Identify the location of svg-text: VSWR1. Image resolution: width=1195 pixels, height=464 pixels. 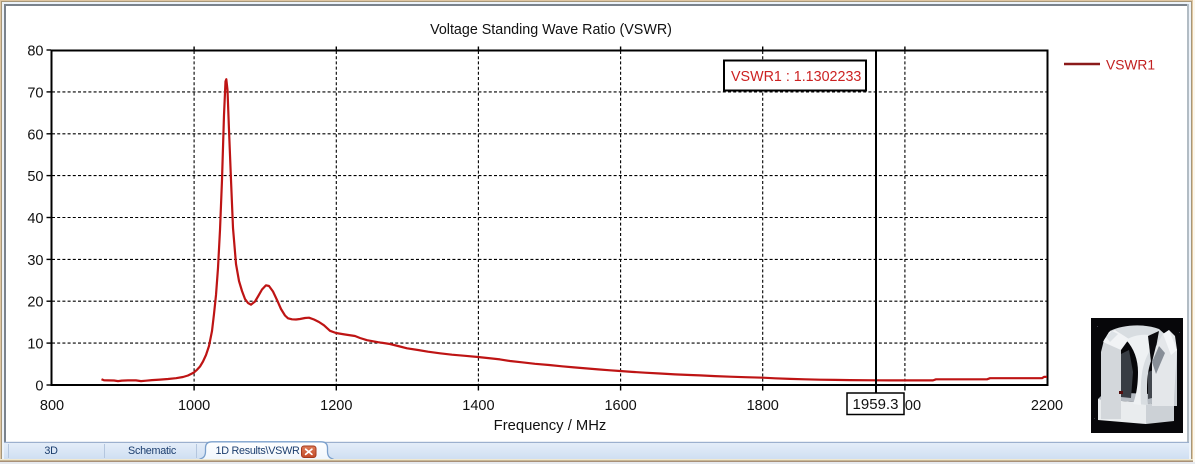
(1130, 65).